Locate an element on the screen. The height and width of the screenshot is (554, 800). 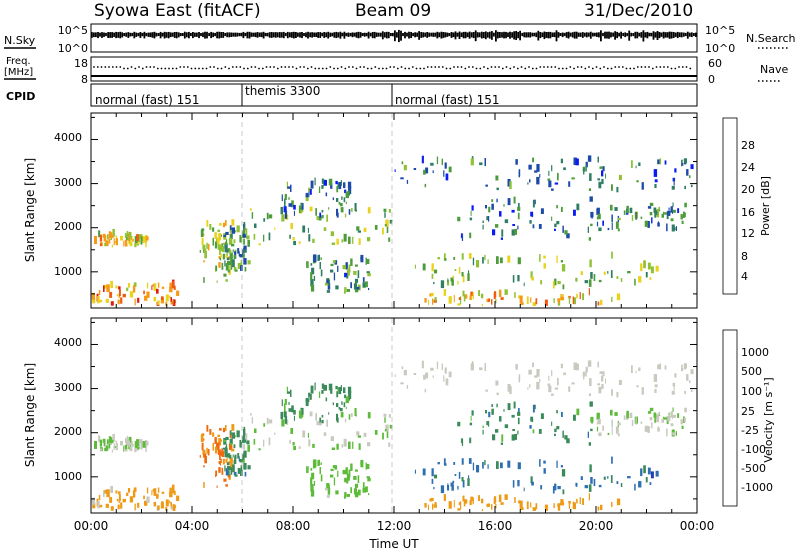
xtick-2000: 20:00 is located at coordinates (596, 526).